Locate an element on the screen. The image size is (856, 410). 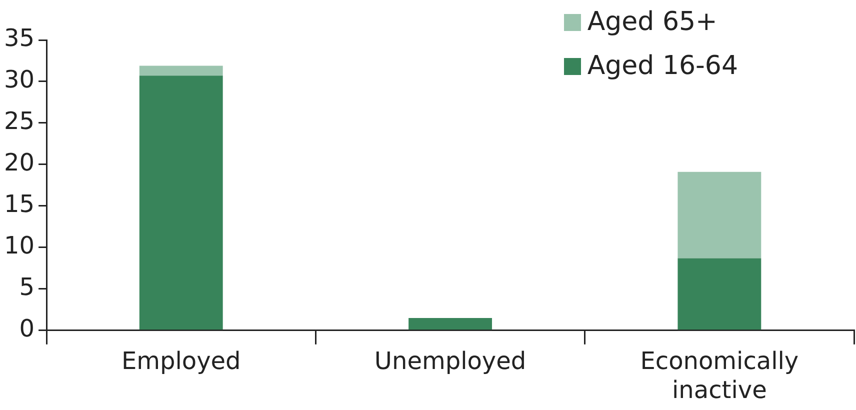
y-tick-label: 20 is located at coordinates (19, 162).